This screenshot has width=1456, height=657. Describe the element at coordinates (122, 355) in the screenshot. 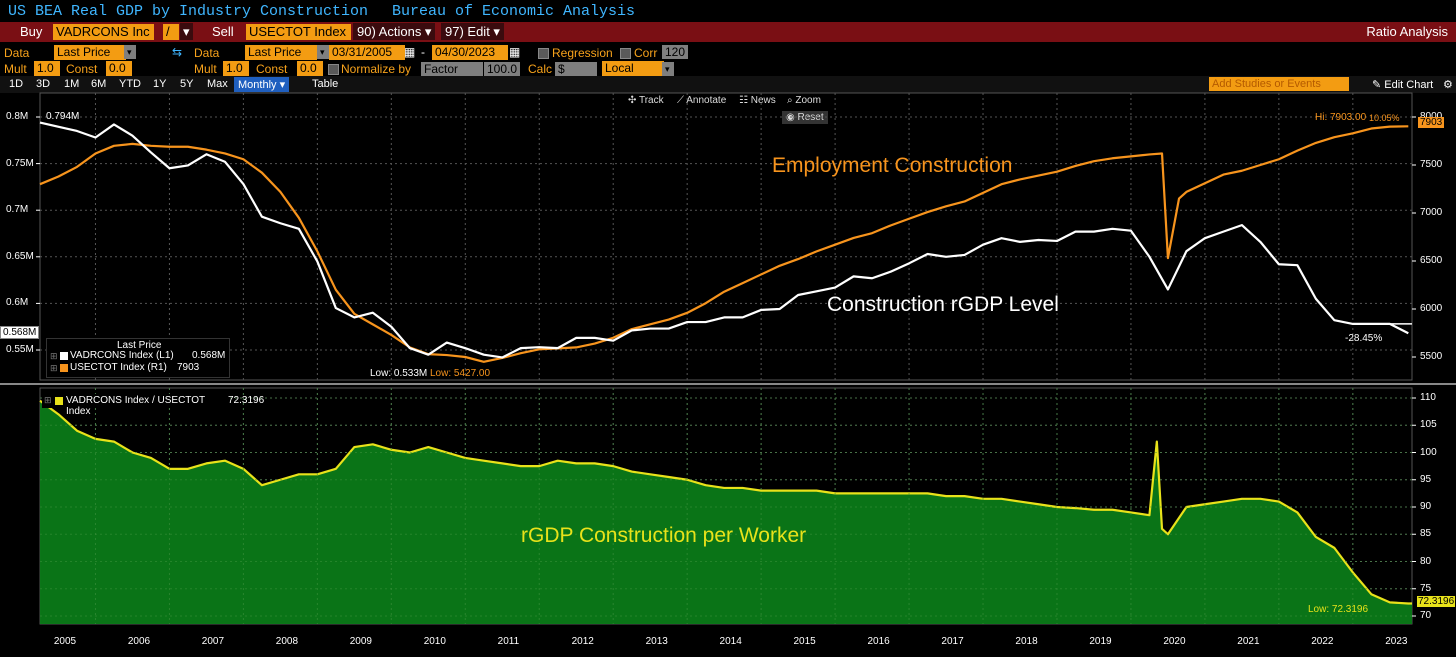

I see `legend-series1: VADRCONS Index (L1)` at that location.